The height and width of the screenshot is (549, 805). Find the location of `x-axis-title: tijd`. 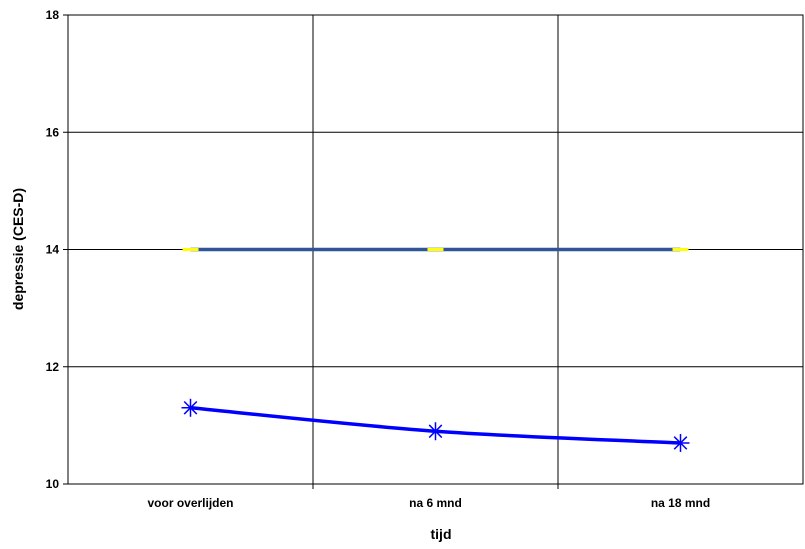

x-axis-title: tijd is located at coordinates (441, 534).